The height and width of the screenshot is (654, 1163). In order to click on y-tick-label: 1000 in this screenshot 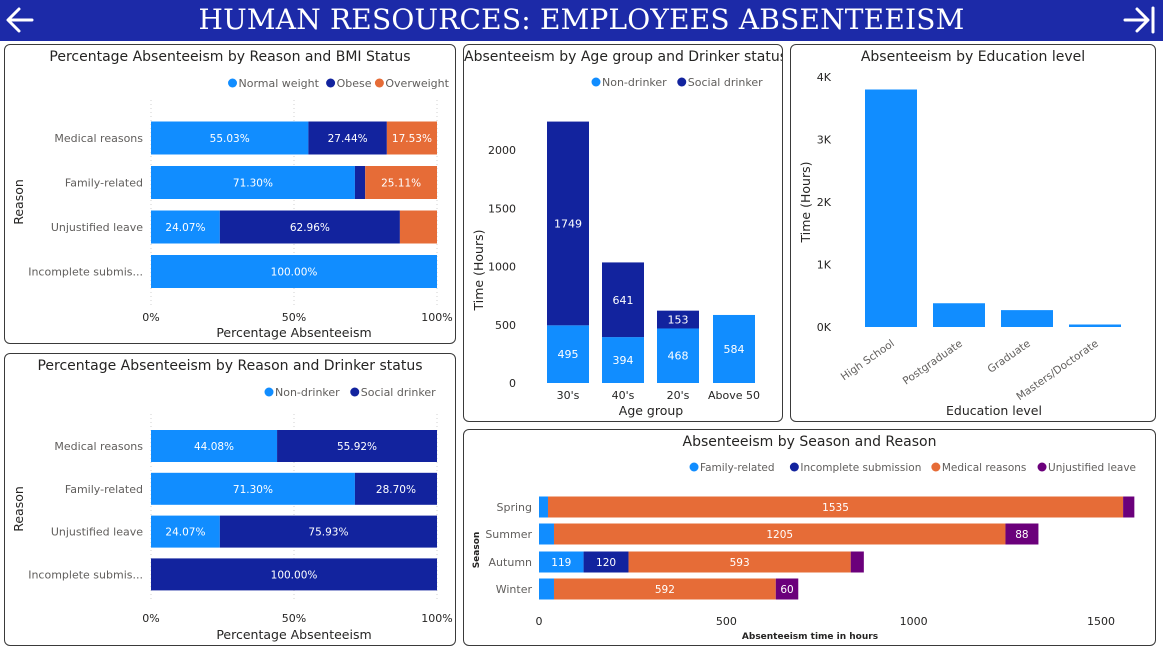, I will do `click(502, 267)`.